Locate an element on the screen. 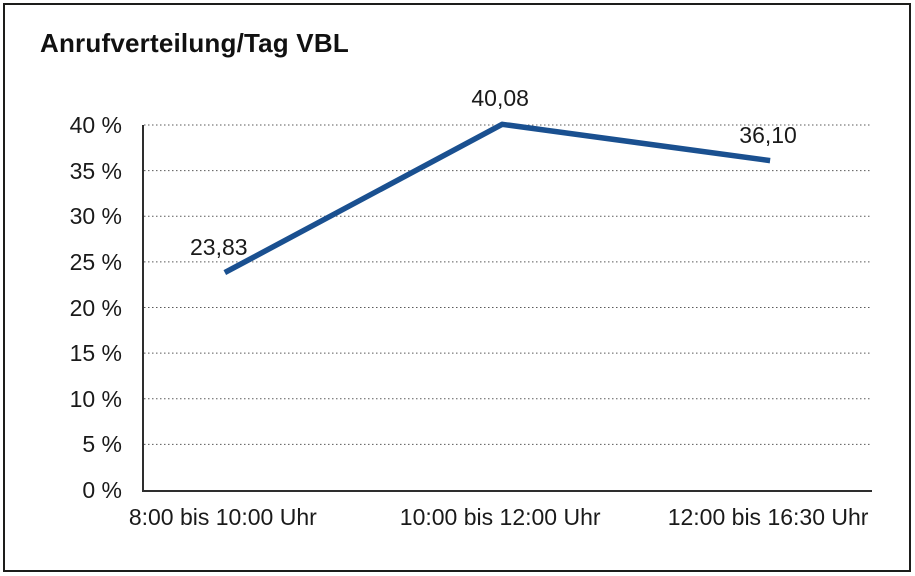 The image size is (915, 576). y-tick-label: 5 % is located at coordinates (102, 444).